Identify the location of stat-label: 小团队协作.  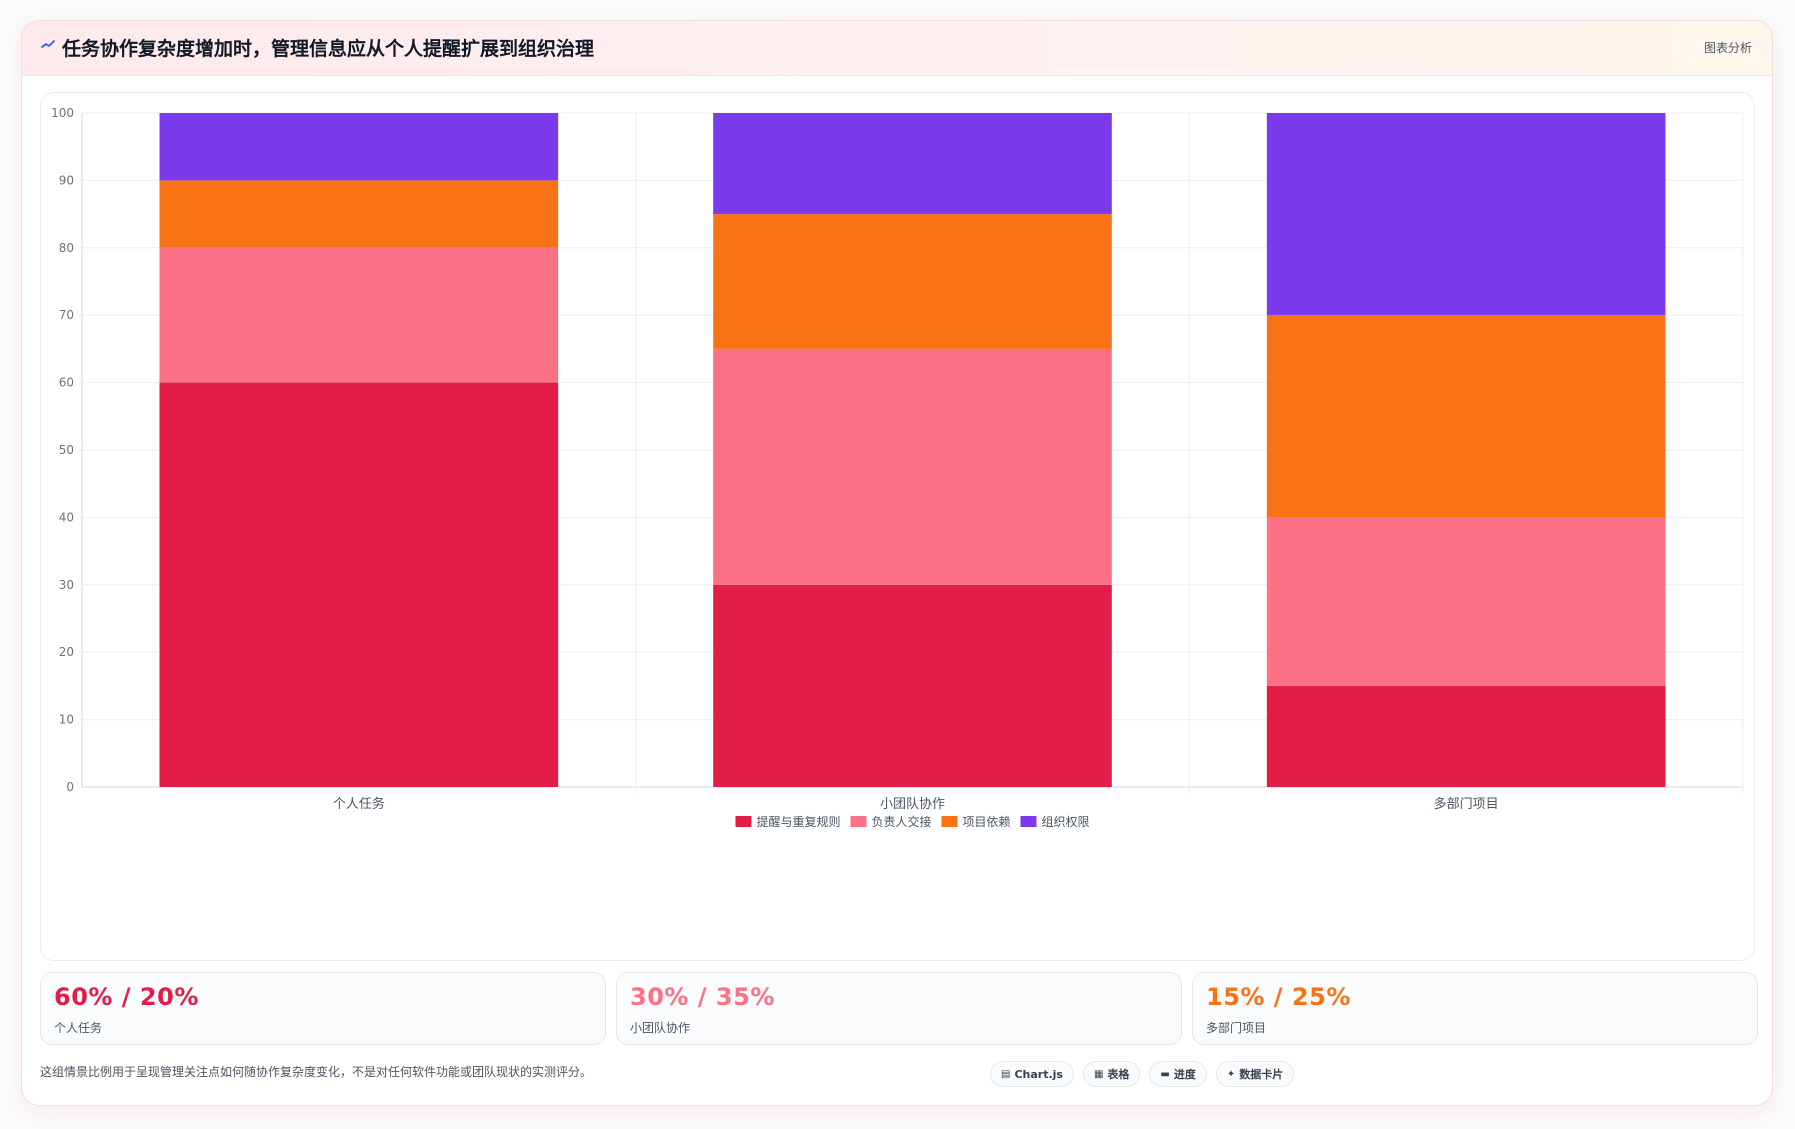
(660, 1028).